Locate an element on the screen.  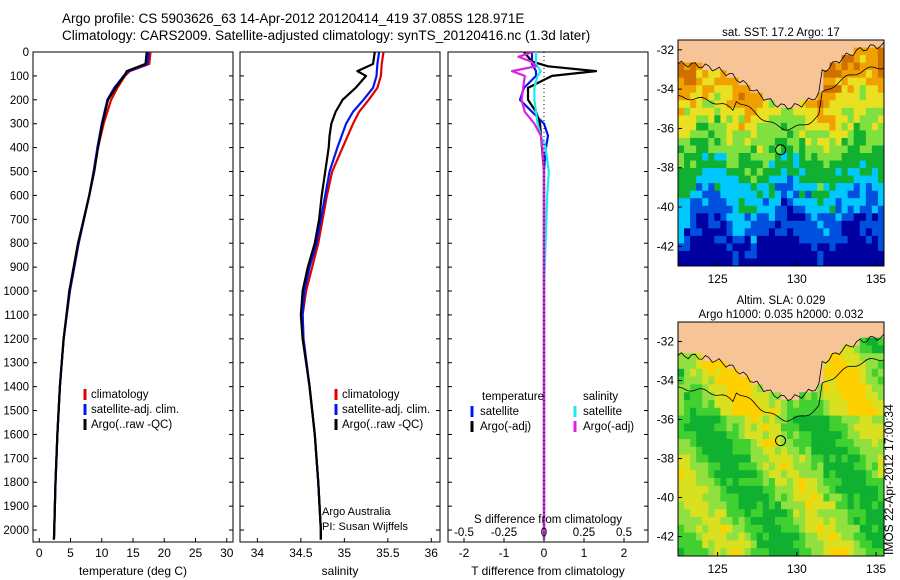
y-tick-label: 500 is located at coordinates (19, 173).